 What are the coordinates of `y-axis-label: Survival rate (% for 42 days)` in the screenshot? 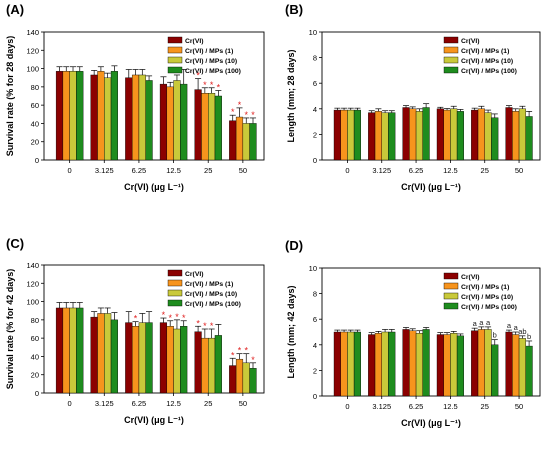 It's located at (10, 329).